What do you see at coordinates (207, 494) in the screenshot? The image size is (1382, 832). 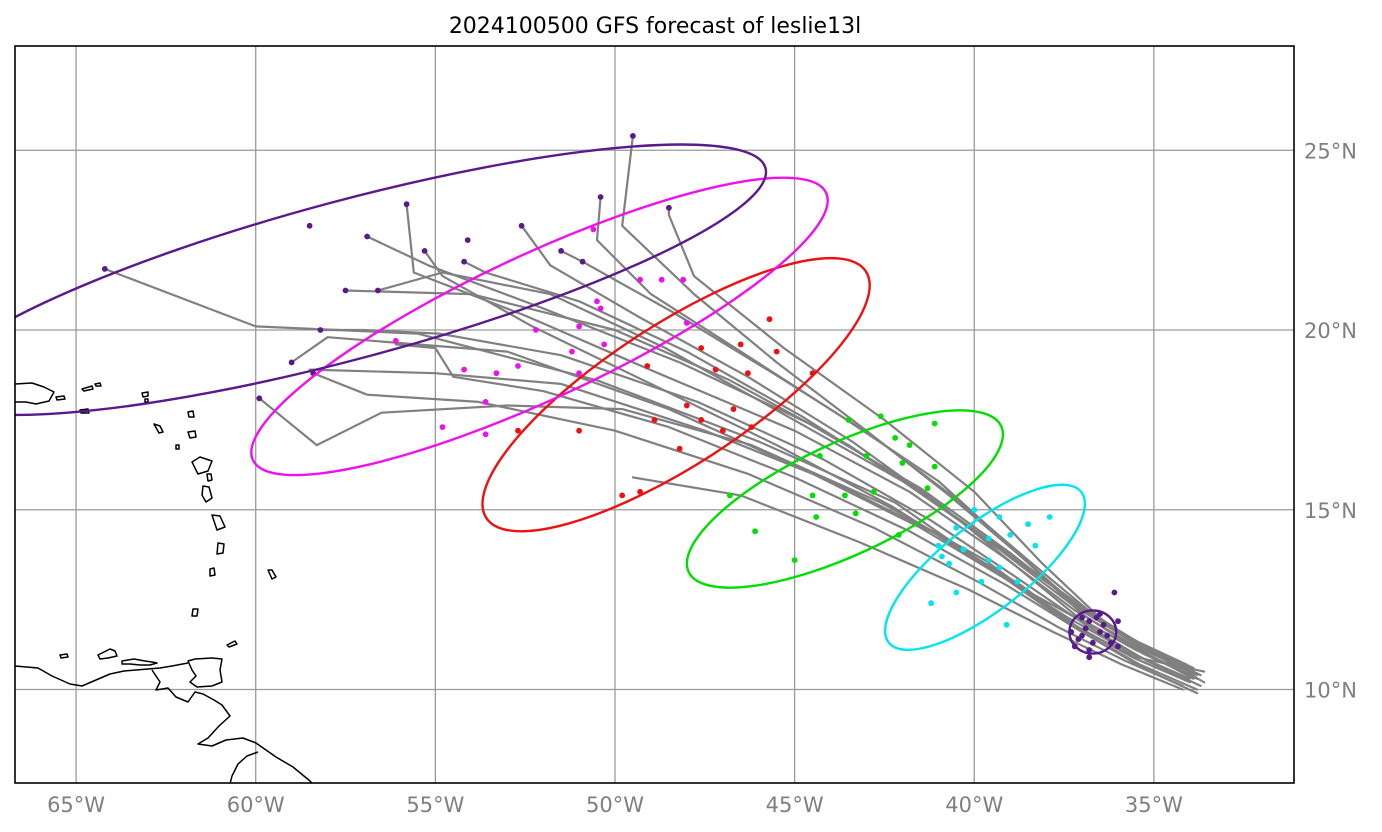 I see `coast-martinique` at bounding box center [207, 494].